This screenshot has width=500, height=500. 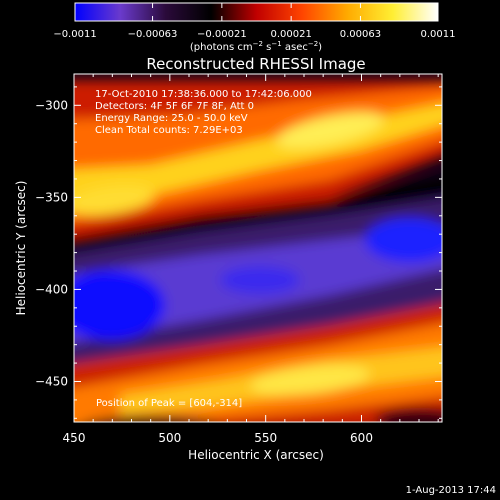 I want to click on colorbar-tick-label: 0.00021, so click(x=290, y=34).